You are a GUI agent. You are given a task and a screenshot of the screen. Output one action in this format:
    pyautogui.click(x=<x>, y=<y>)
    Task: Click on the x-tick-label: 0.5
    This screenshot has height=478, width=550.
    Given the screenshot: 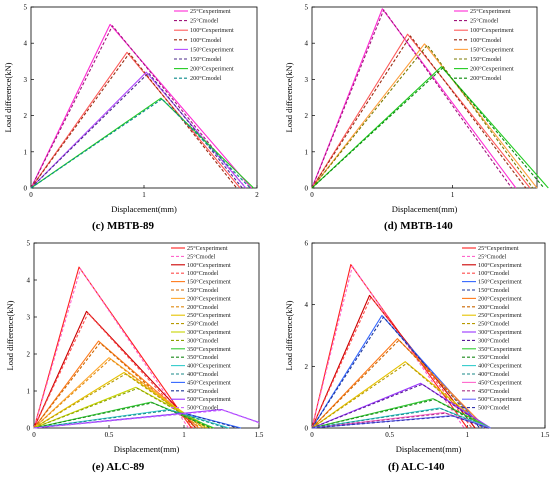 What is the action you would take?
    pyautogui.click(x=109, y=435)
    